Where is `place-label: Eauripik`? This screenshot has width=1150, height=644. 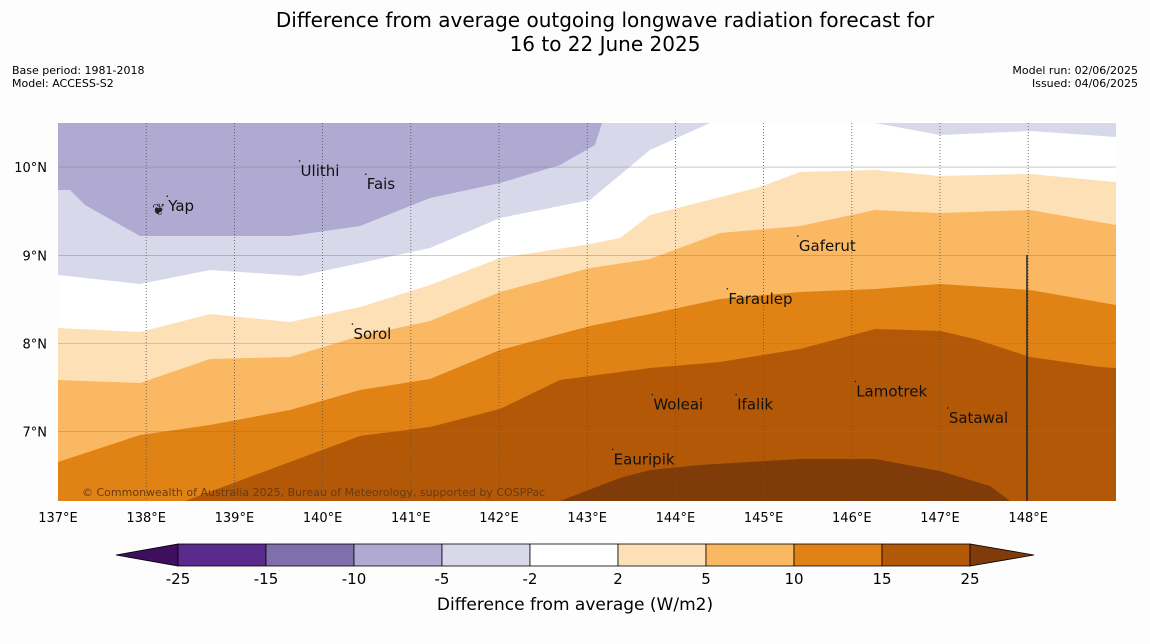 place-label: Eauripik is located at coordinates (644, 459).